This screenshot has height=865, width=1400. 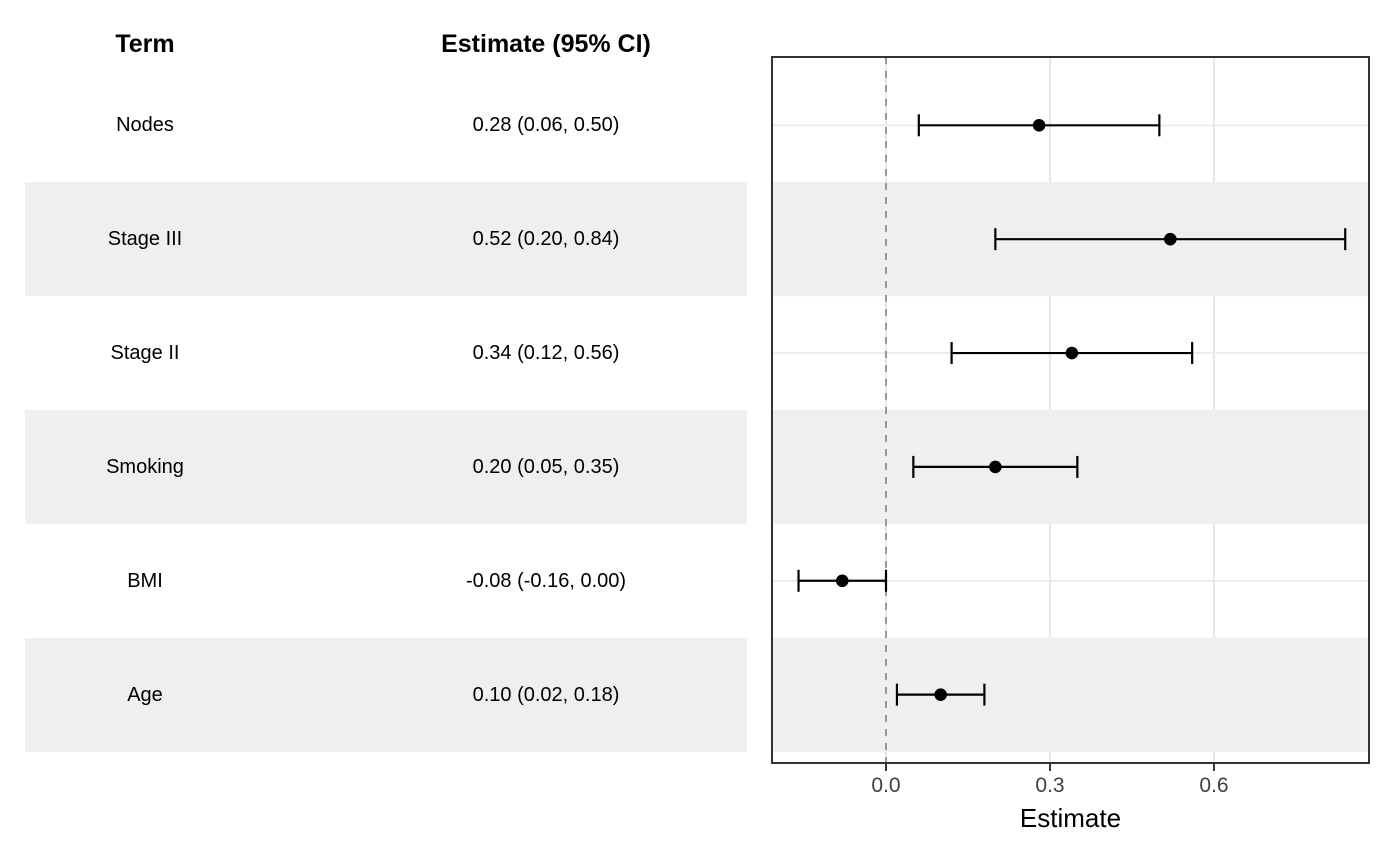 What do you see at coordinates (546, 353) in the screenshot?
I see `estimate-ci-value: 0.34 (0.12, 0.56)` at bounding box center [546, 353].